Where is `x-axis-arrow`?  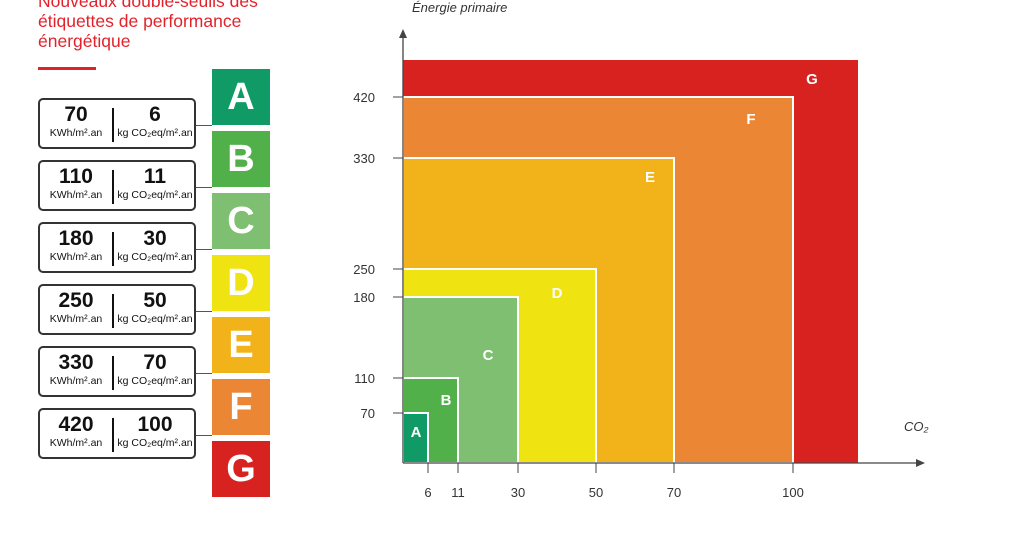
x-axis-arrow is located at coordinates (920, 463).